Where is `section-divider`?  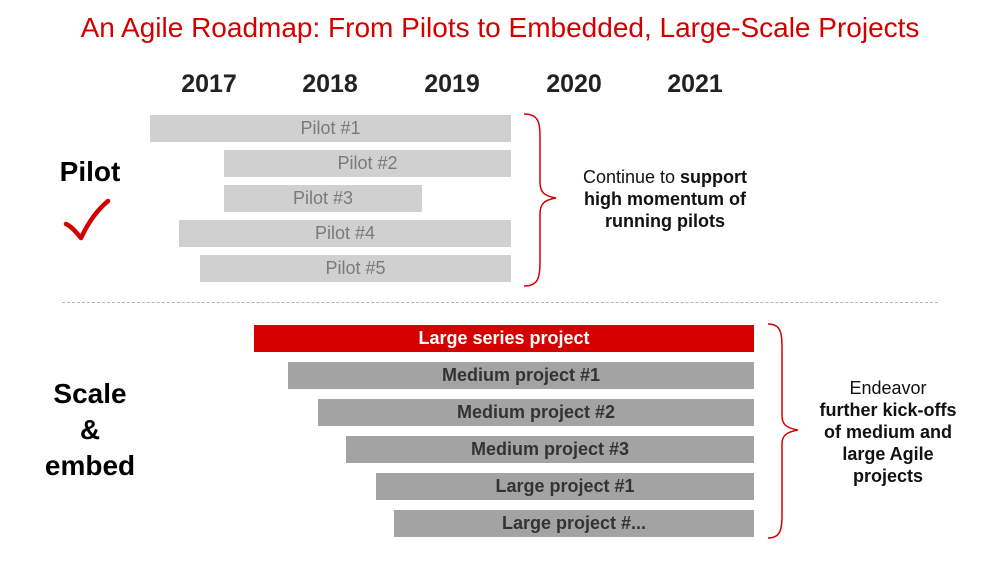
section-divider is located at coordinates (500, 302).